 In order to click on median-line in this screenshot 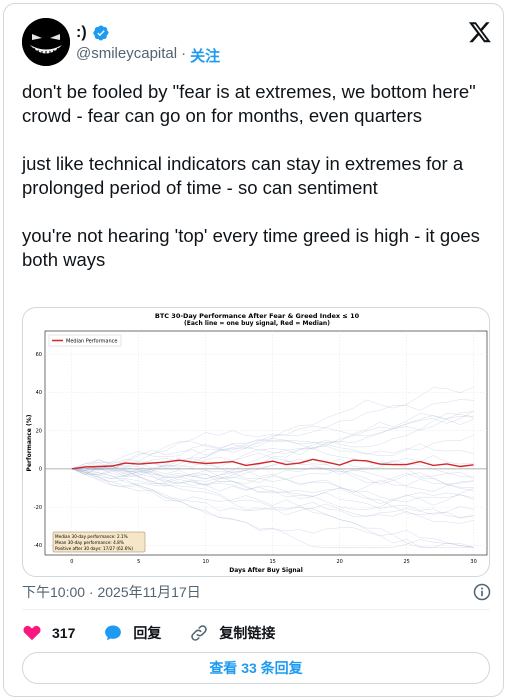, I will do `click(272, 464)`.